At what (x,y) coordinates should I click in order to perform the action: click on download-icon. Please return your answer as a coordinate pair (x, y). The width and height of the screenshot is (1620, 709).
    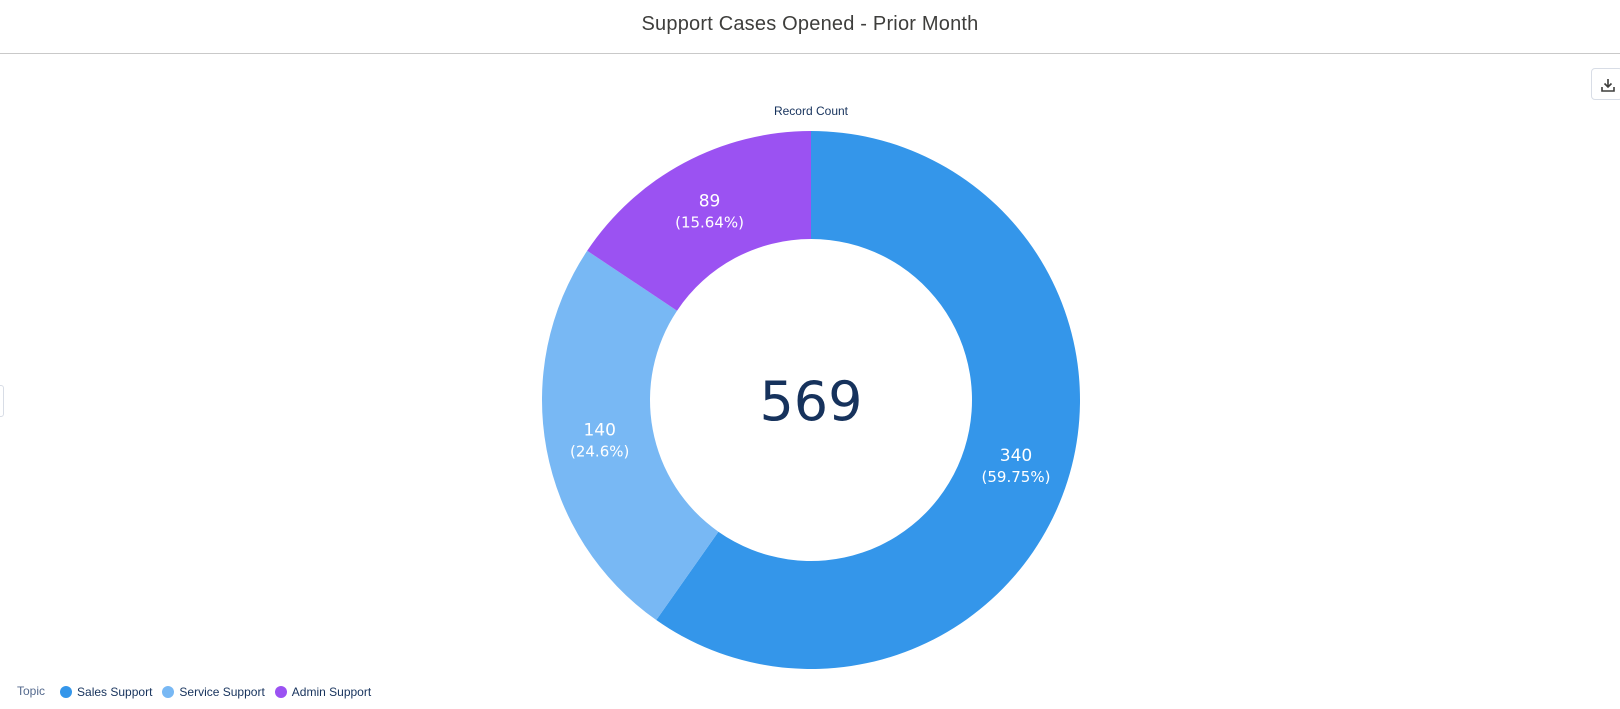
    Looking at the image, I should click on (1608, 85).